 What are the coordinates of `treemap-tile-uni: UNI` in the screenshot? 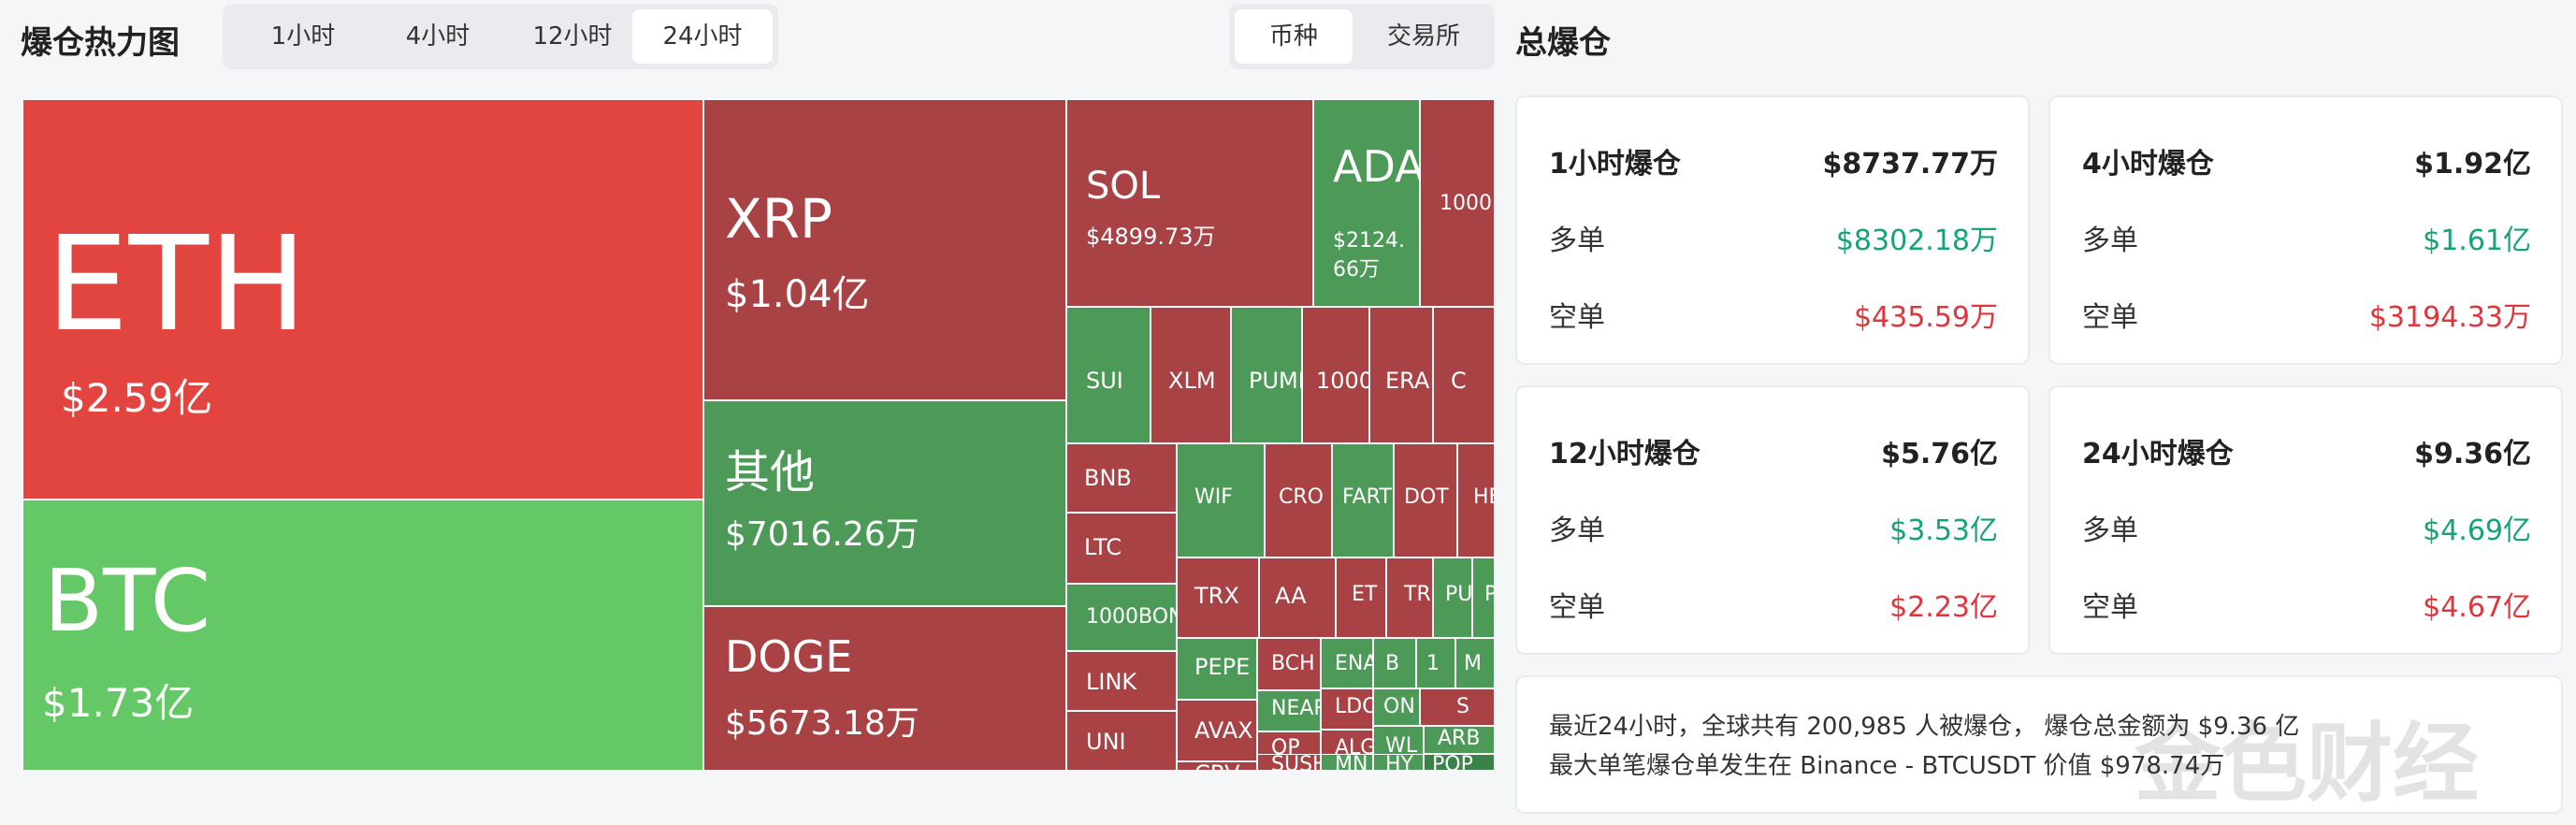 It's located at (1121, 741).